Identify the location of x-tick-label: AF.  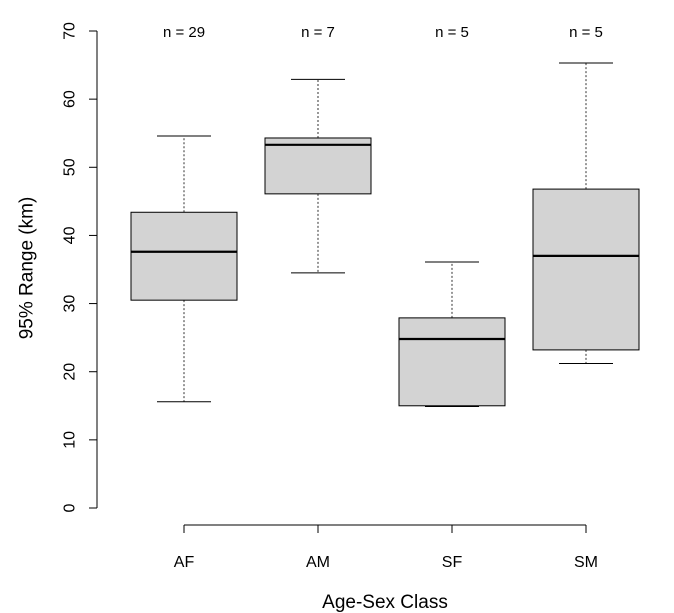
(184, 562).